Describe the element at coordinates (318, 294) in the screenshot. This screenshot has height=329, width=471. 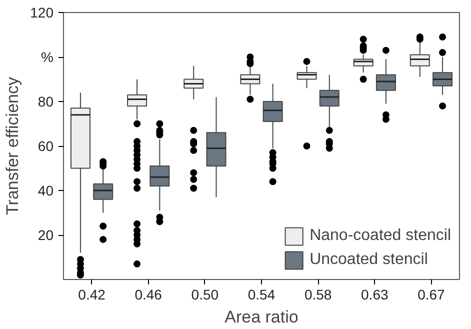
I see `x-tick-label: 0.58` at that location.